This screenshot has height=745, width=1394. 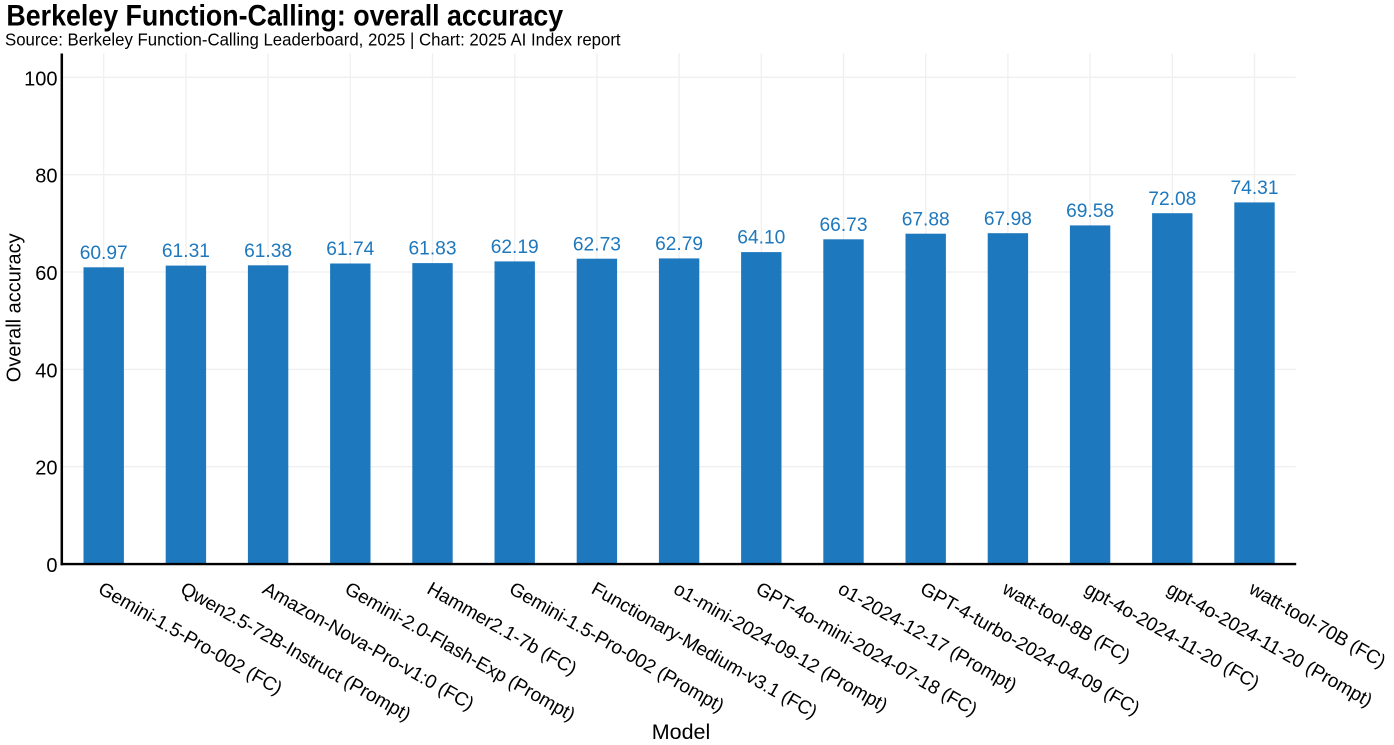 What do you see at coordinates (46, 371) in the screenshot?
I see `svg-text: 40` at bounding box center [46, 371].